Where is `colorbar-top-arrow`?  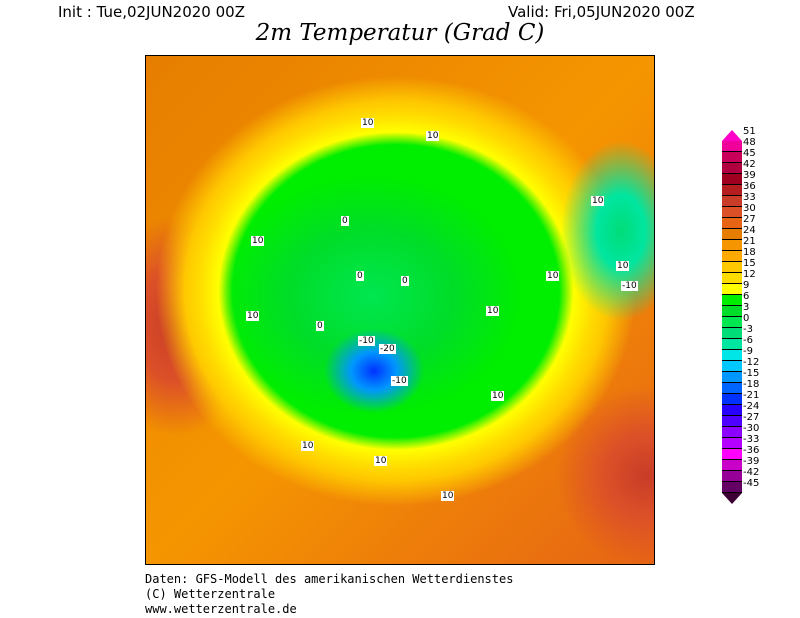 colorbar-top-arrow is located at coordinates (732, 135).